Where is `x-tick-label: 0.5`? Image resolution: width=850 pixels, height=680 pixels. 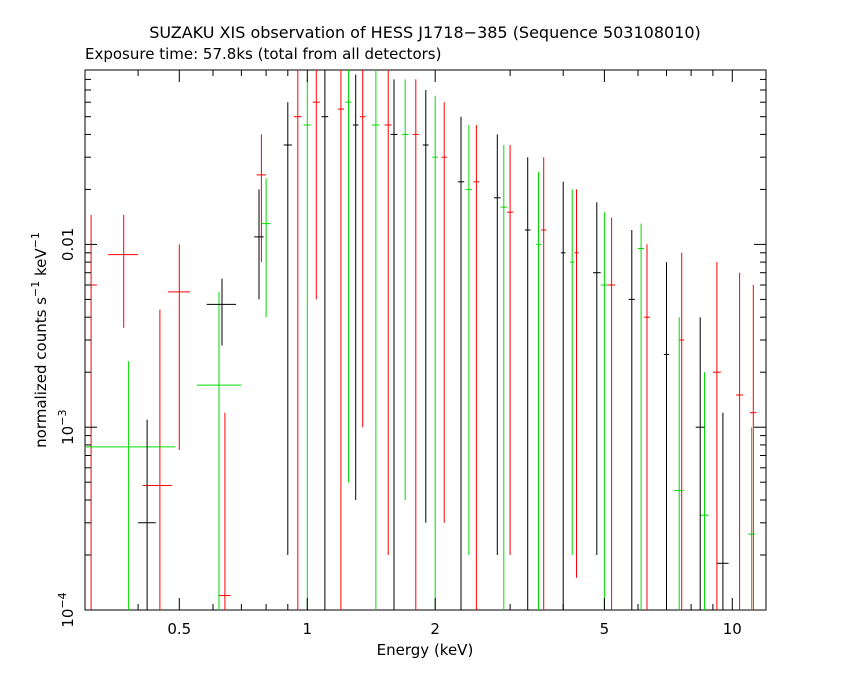
x-tick-label: 0.5 is located at coordinates (179, 629).